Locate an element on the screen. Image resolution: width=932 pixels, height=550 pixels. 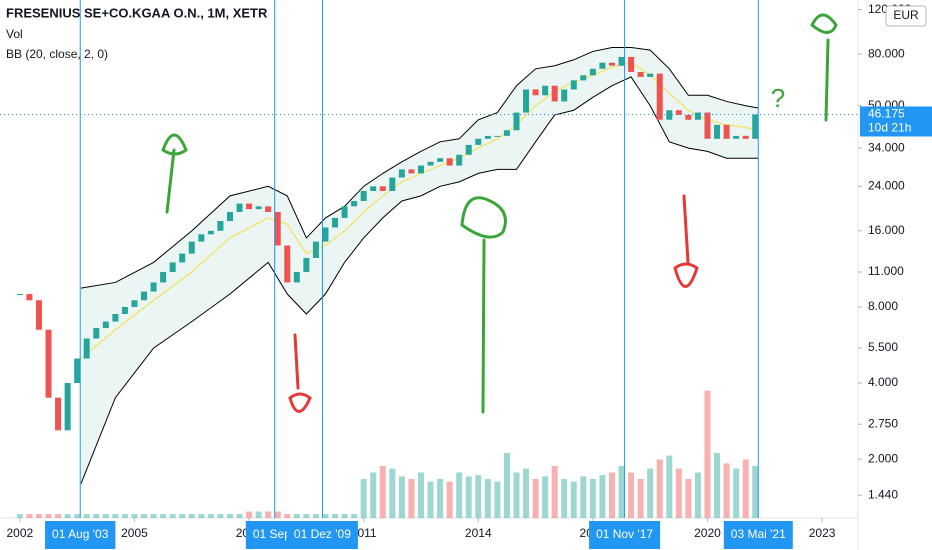
y-tick-label: 16.000 is located at coordinates (886, 230).